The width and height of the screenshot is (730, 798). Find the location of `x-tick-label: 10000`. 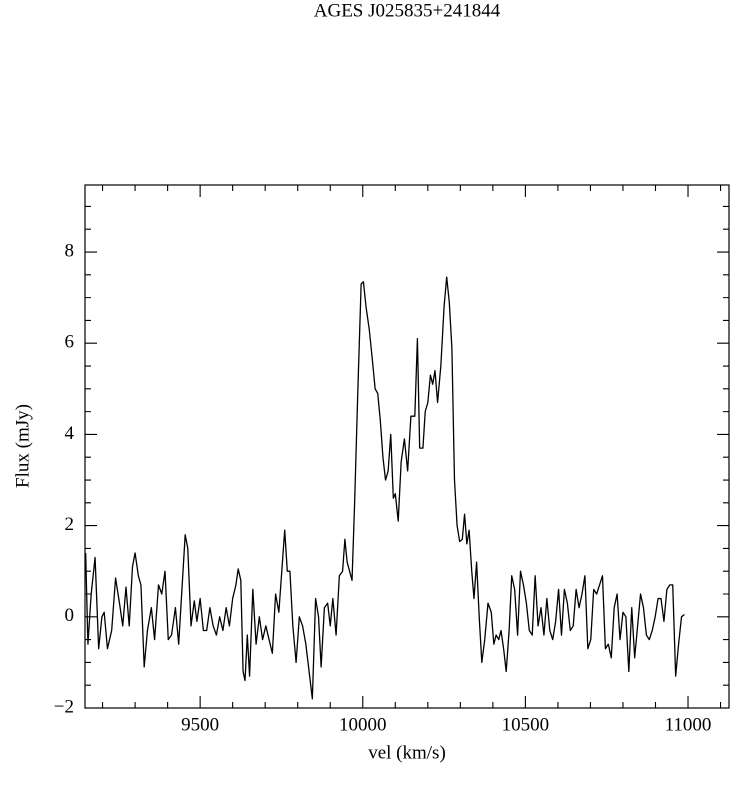

x-tick-label: 10000 is located at coordinates (363, 724).